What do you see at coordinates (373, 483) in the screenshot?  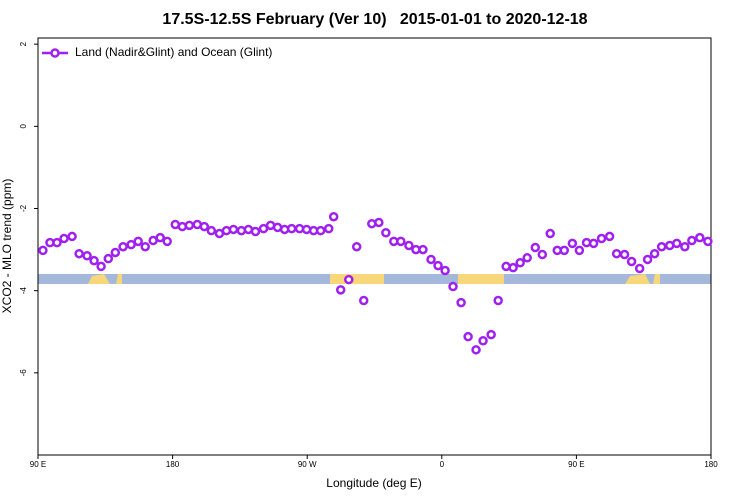 I see `x-axis-label: Longitude (deg E)` at bounding box center [373, 483].